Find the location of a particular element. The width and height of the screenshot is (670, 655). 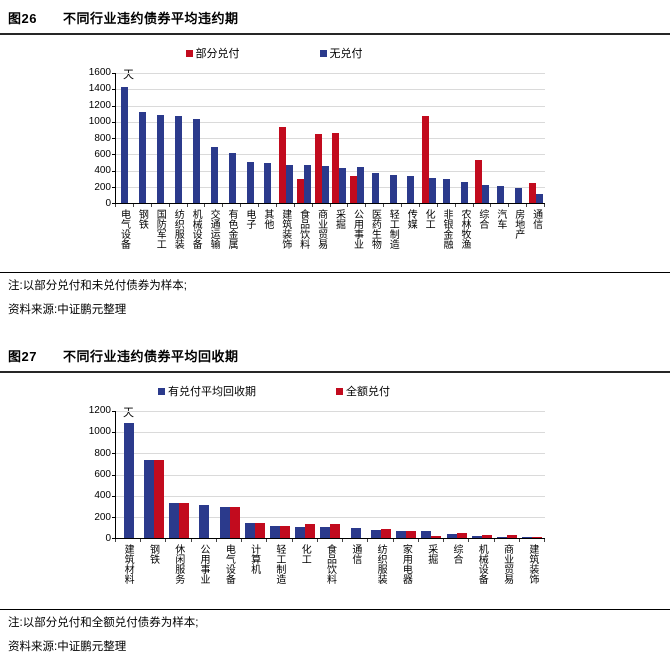

figure-26-title-text: 不同行业违约债券平均违约期 is located at coordinates (150, 18).